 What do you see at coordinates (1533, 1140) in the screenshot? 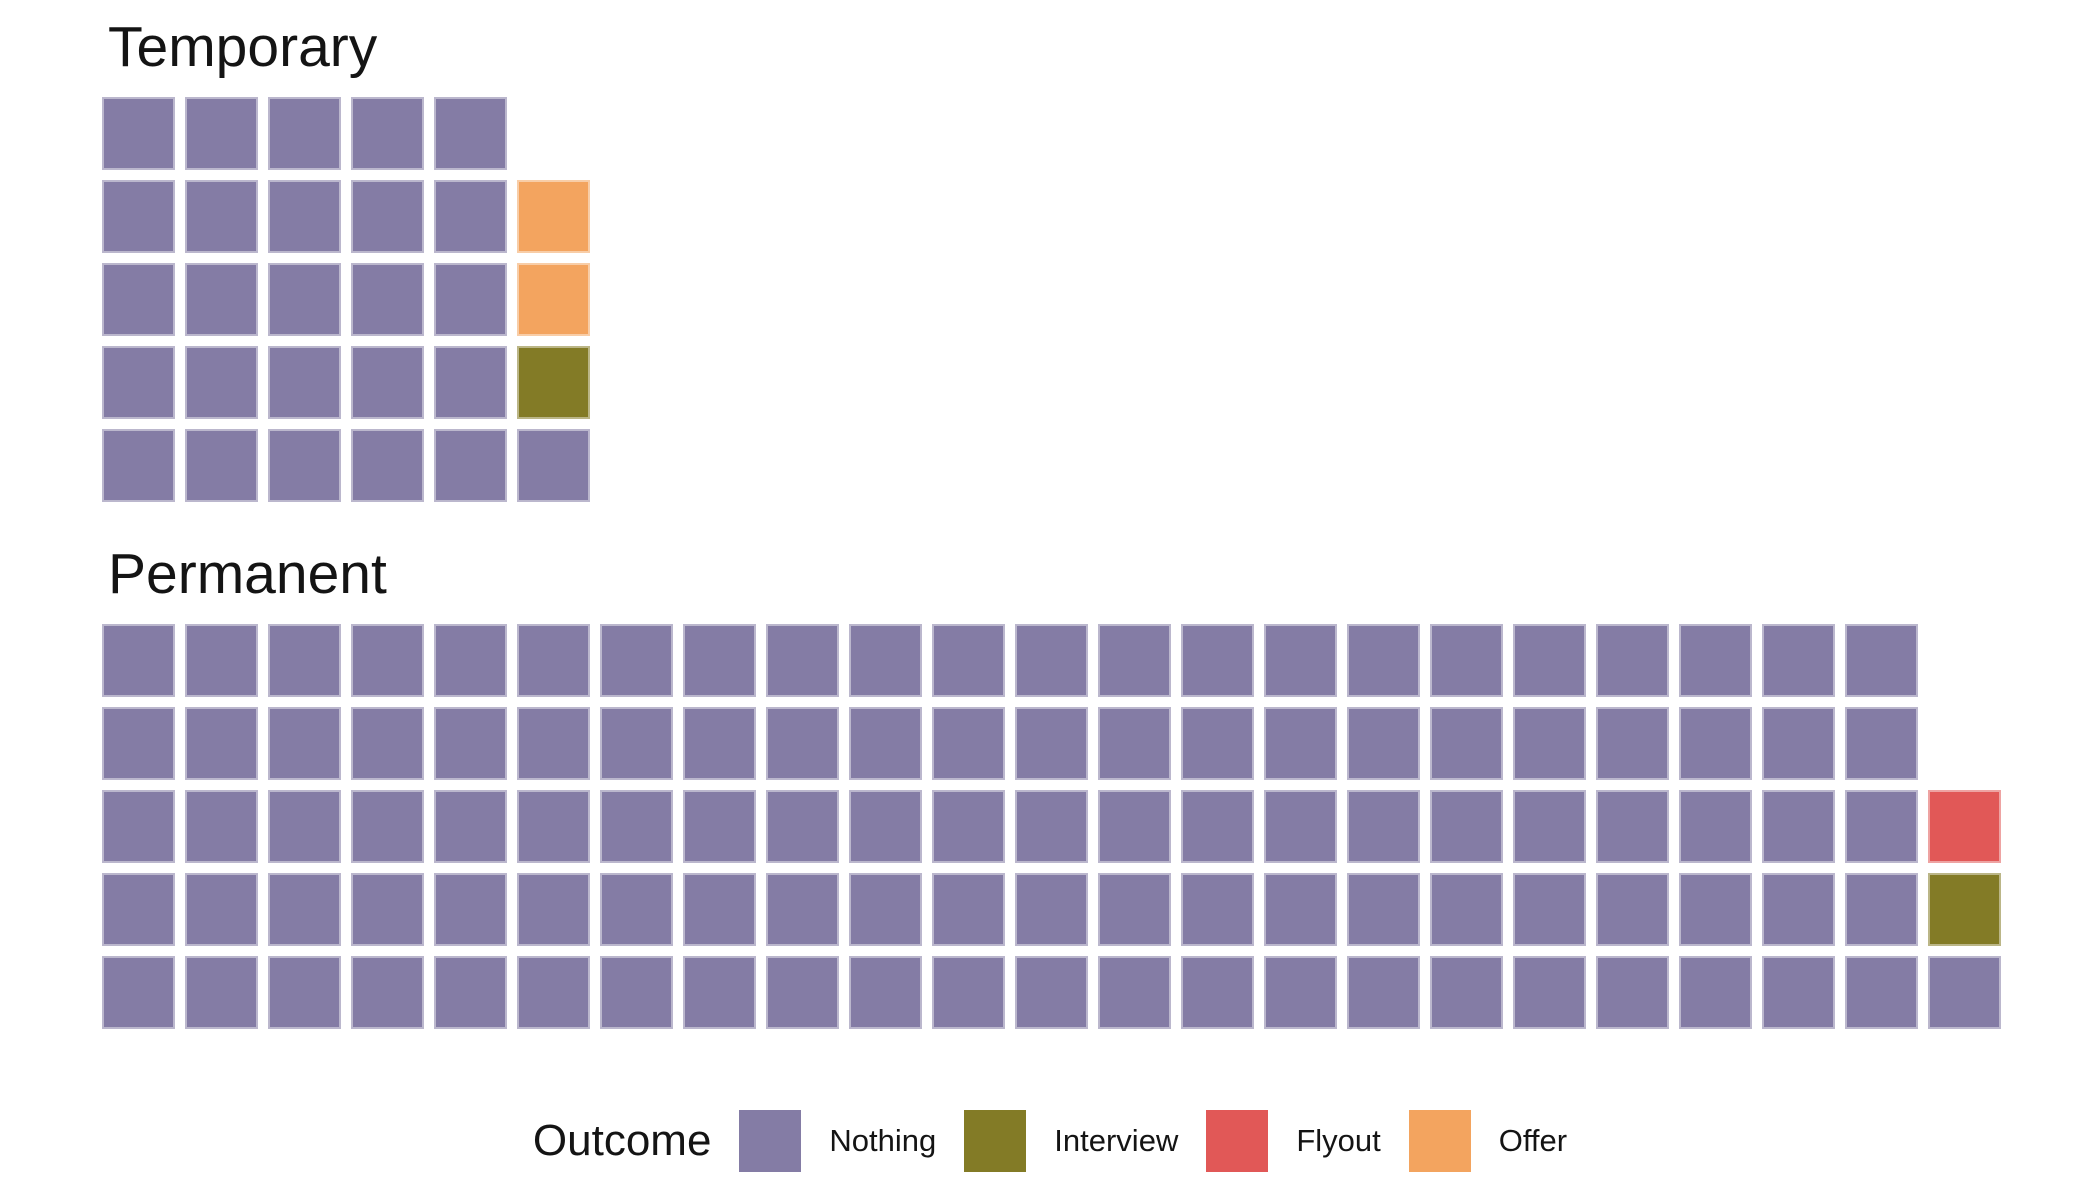
I see `legend-label-offer: Offer` at bounding box center [1533, 1140].